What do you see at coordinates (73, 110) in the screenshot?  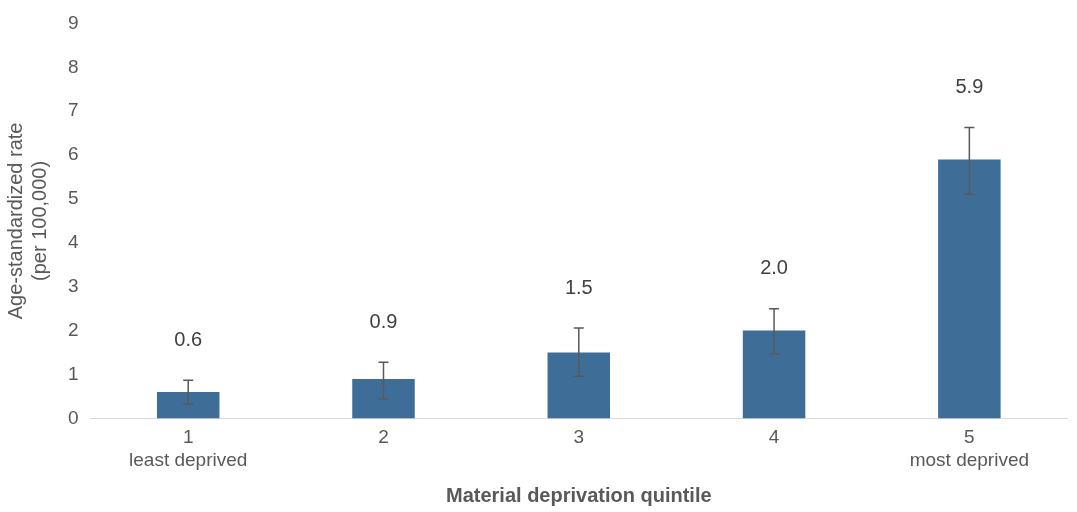 I see `y-tick-label: 7` at bounding box center [73, 110].